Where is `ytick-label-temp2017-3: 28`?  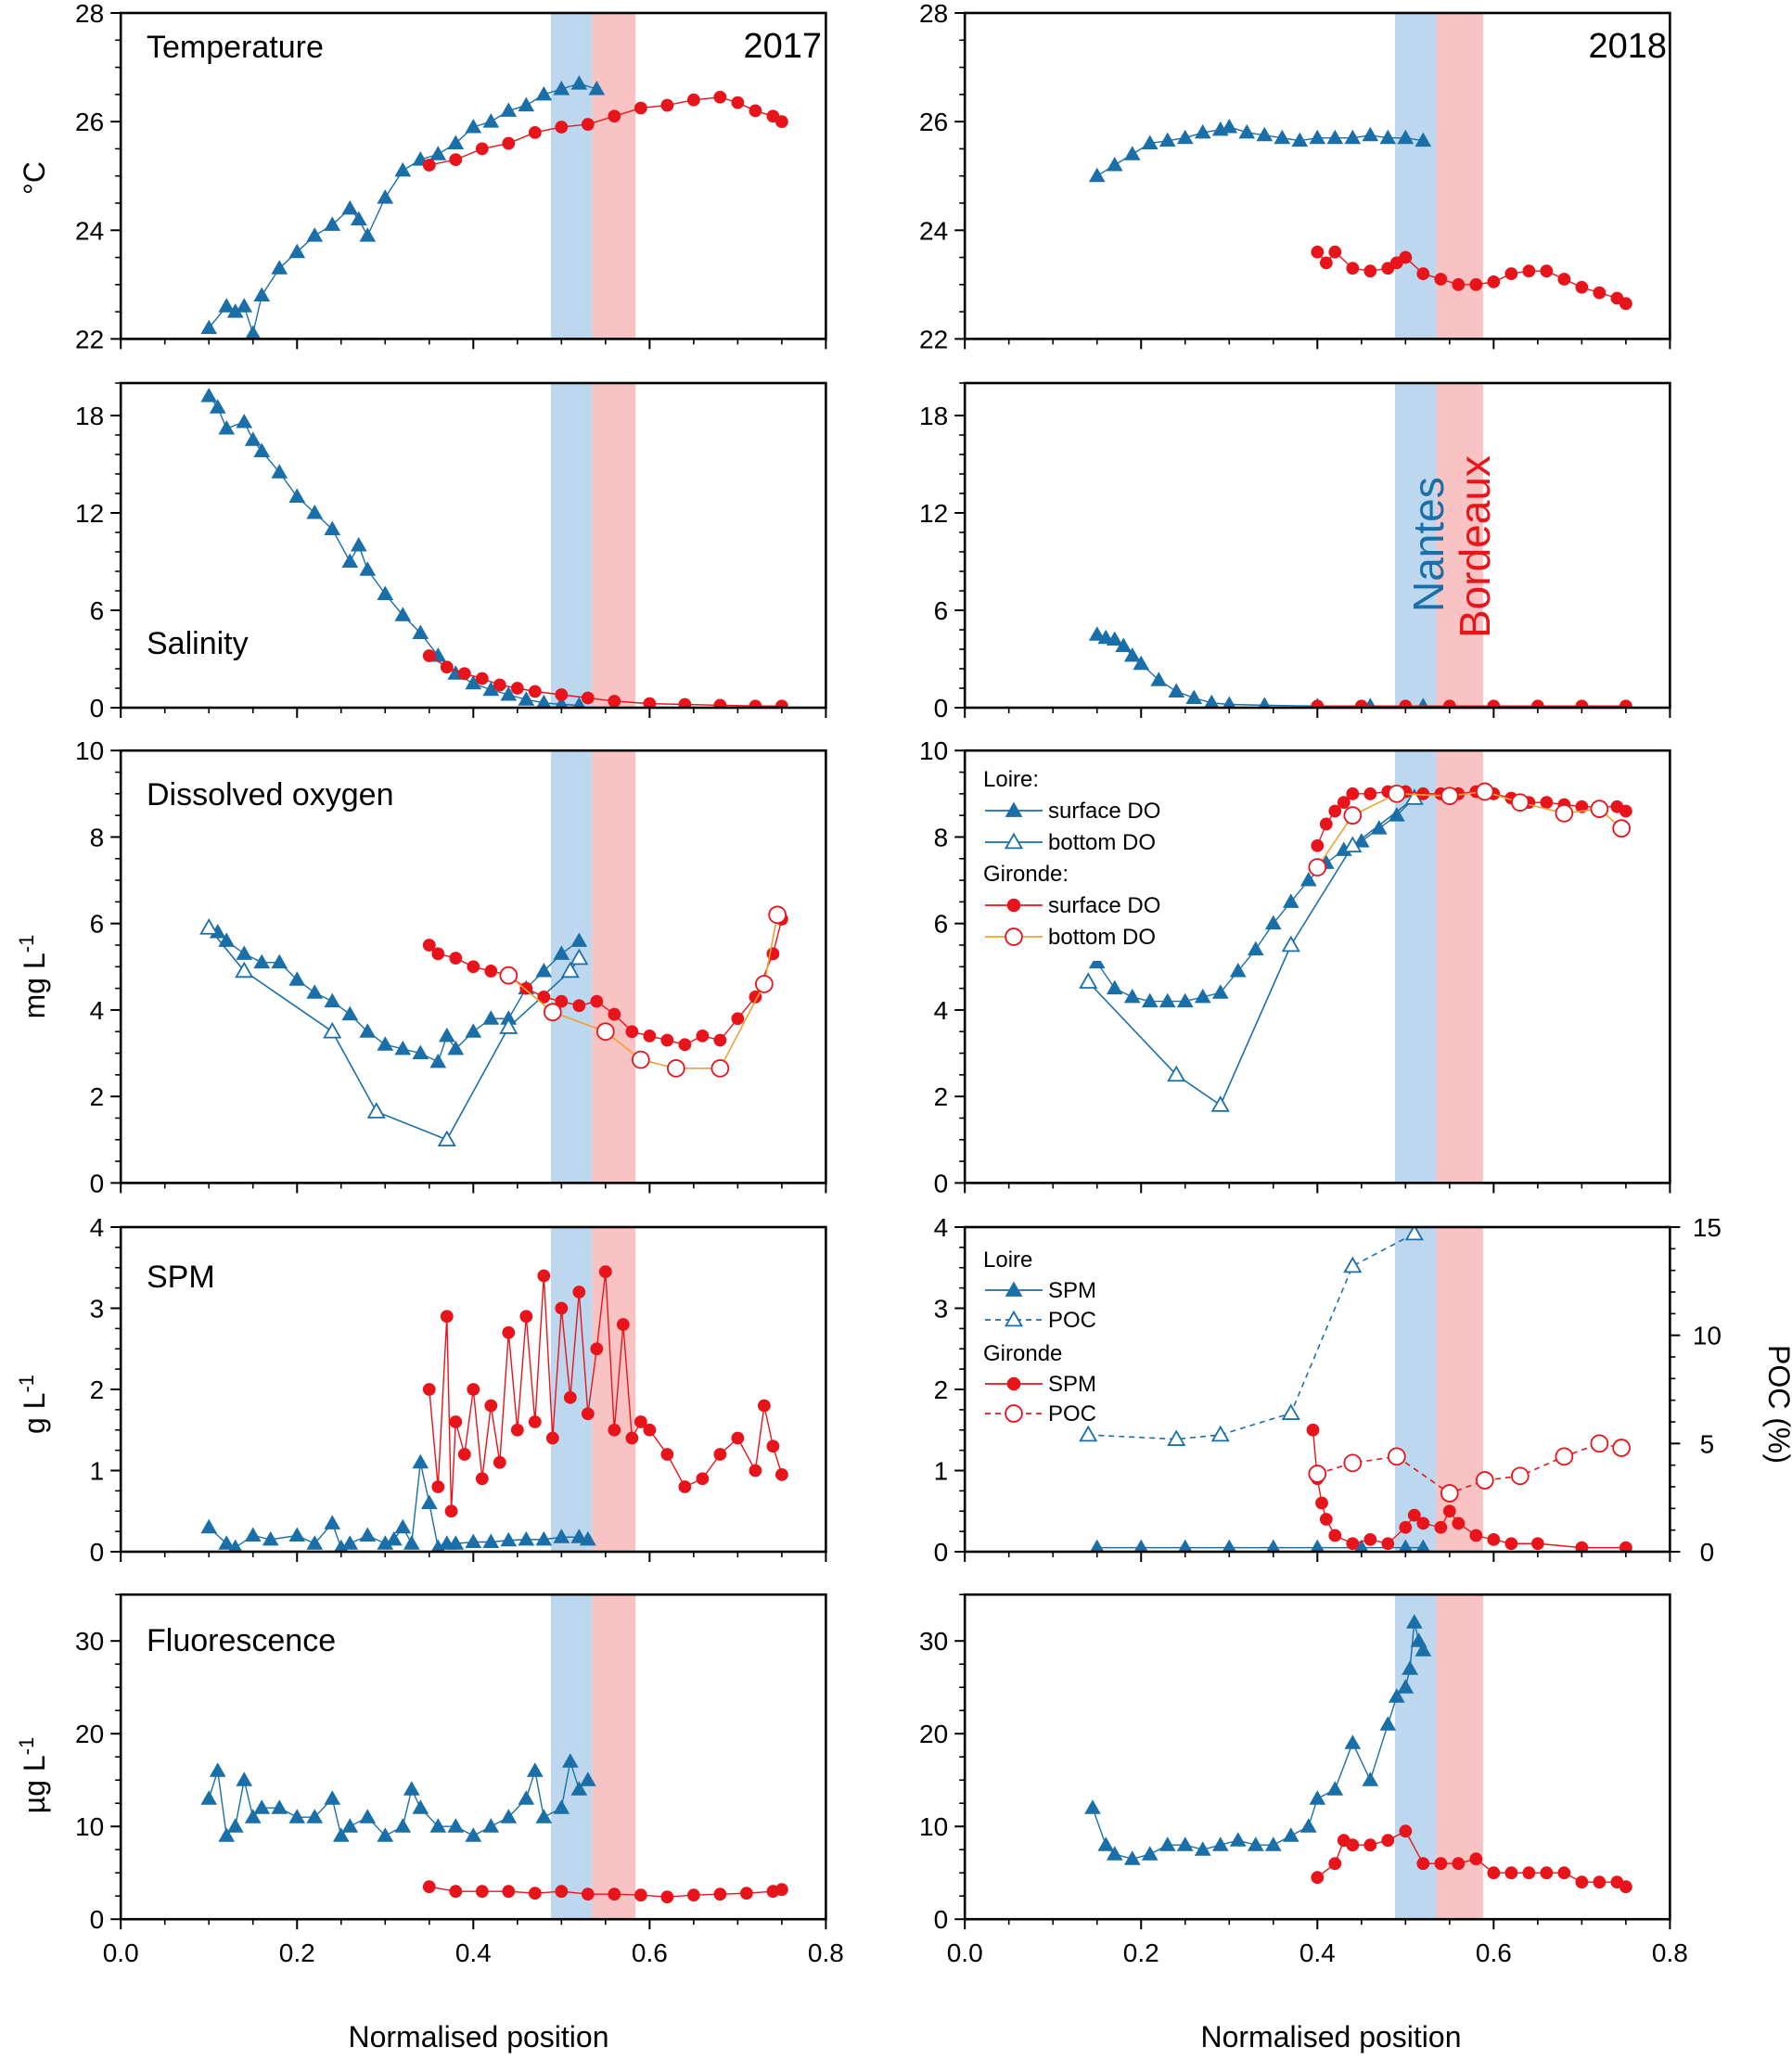
ytick-label-temp2017-3: 28 is located at coordinates (89, 14).